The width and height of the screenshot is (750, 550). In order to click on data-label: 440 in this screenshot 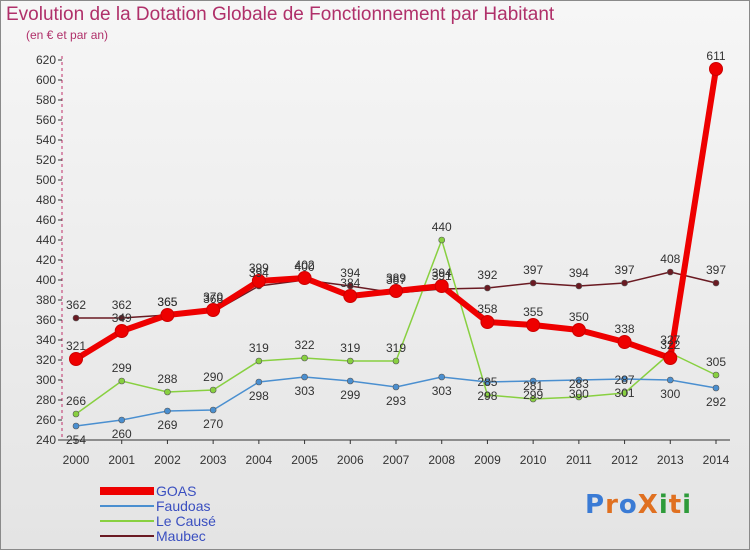, I will do `click(442, 227)`.